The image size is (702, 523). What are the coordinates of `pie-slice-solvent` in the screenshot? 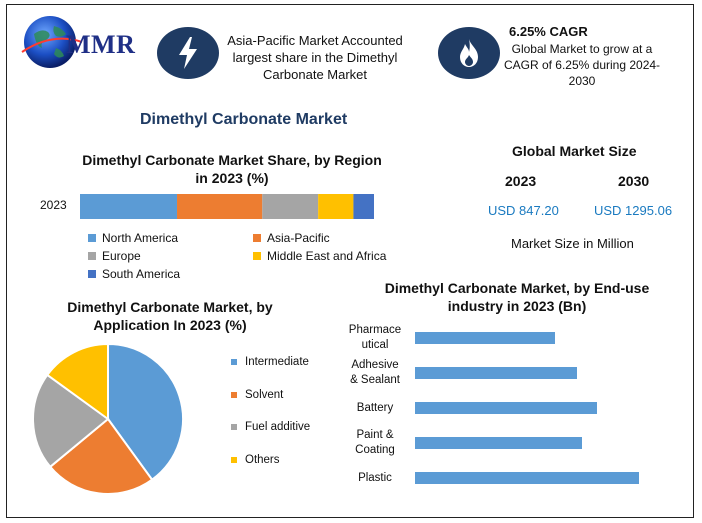 It's located at (101, 456).